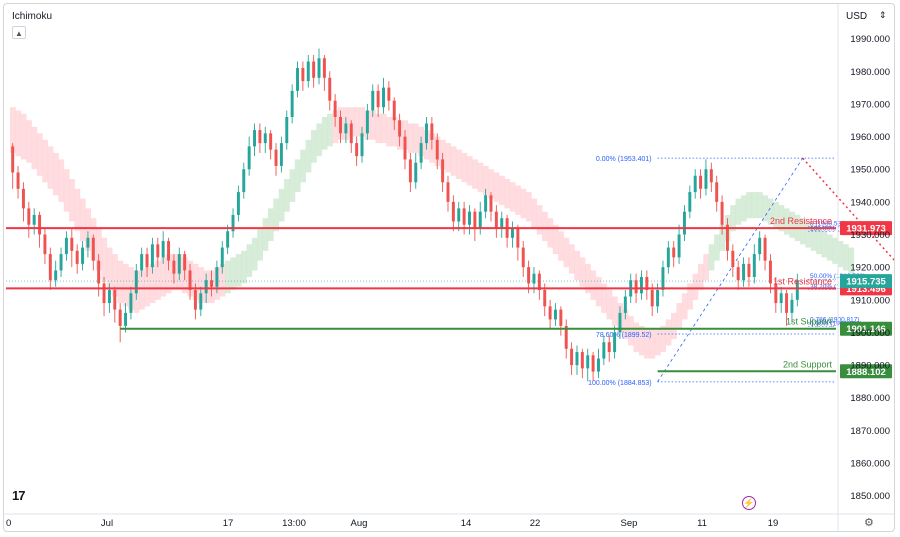  Describe the element at coordinates (870, 398) in the screenshot. I see `y-tick-label: 1880.000` at that location.